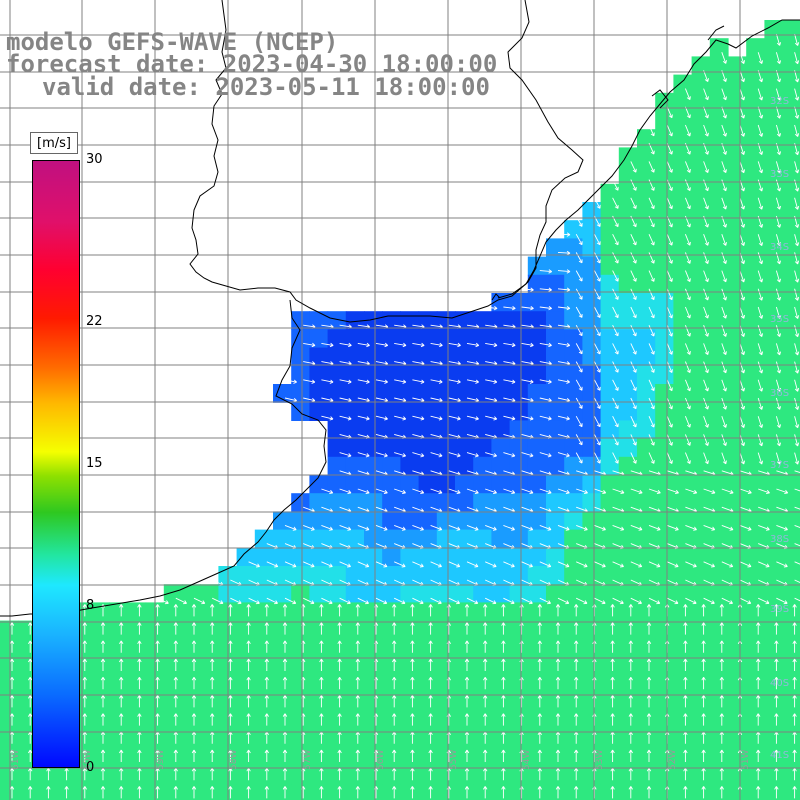 The image size is (800, 800). I want to click on longitude-label: 53W, so click(600, 760).